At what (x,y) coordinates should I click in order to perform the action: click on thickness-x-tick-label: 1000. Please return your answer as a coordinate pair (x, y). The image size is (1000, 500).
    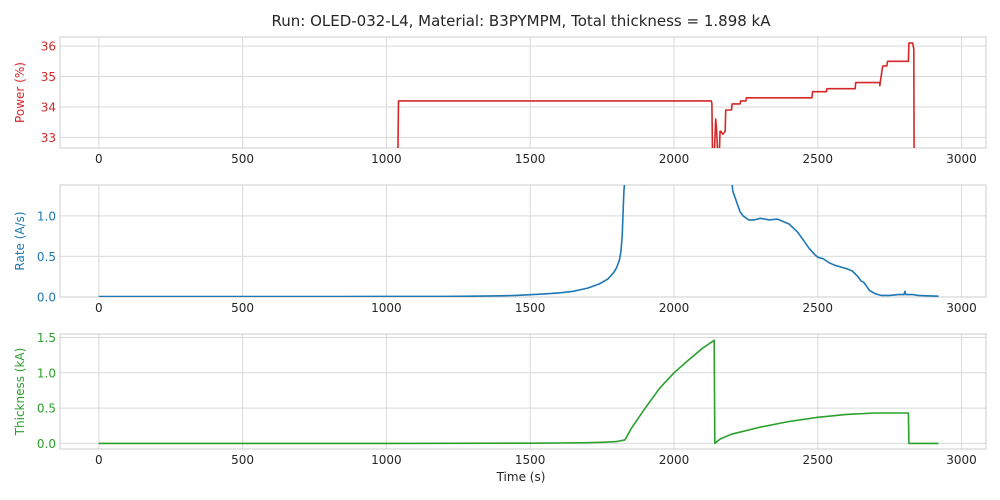
    Looking at the image, I should click on (386, 460).